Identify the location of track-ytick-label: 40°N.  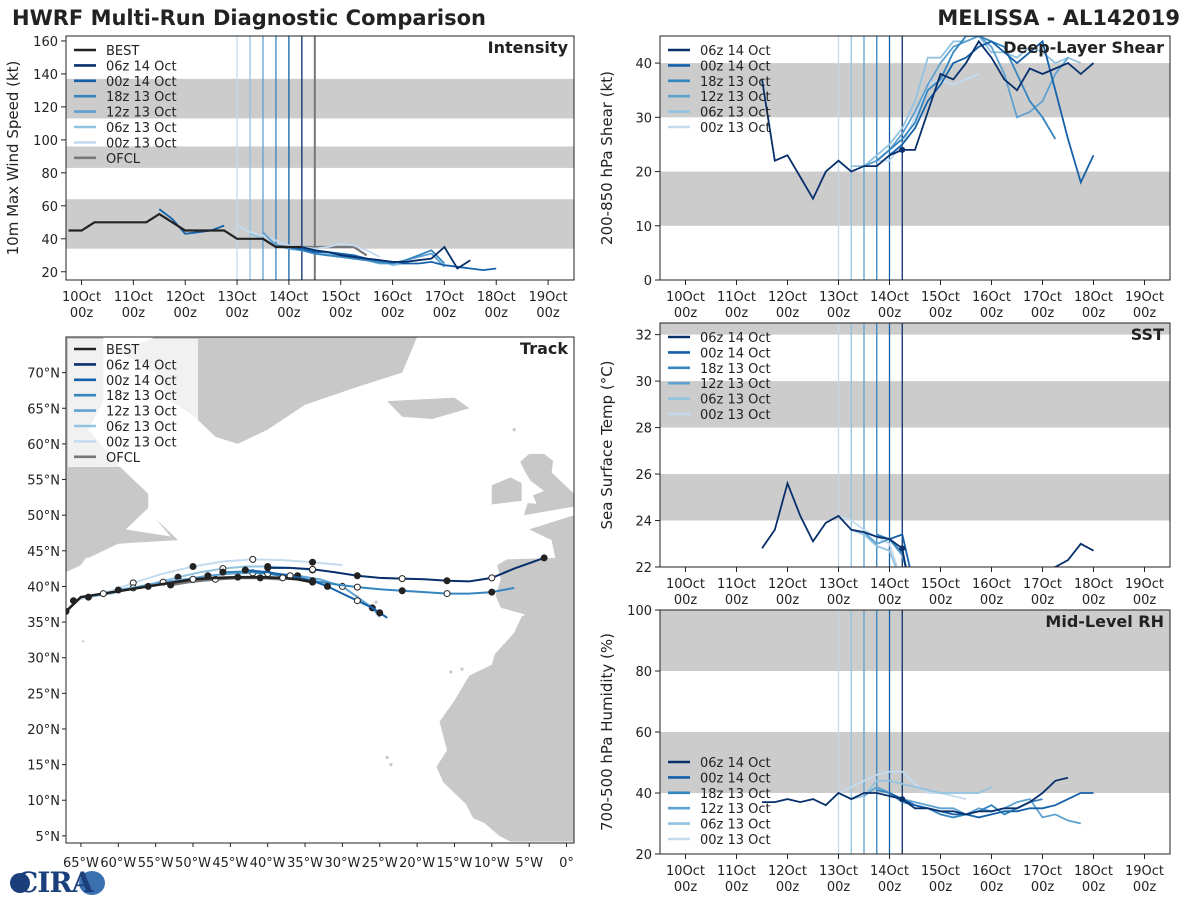
(43, 587).